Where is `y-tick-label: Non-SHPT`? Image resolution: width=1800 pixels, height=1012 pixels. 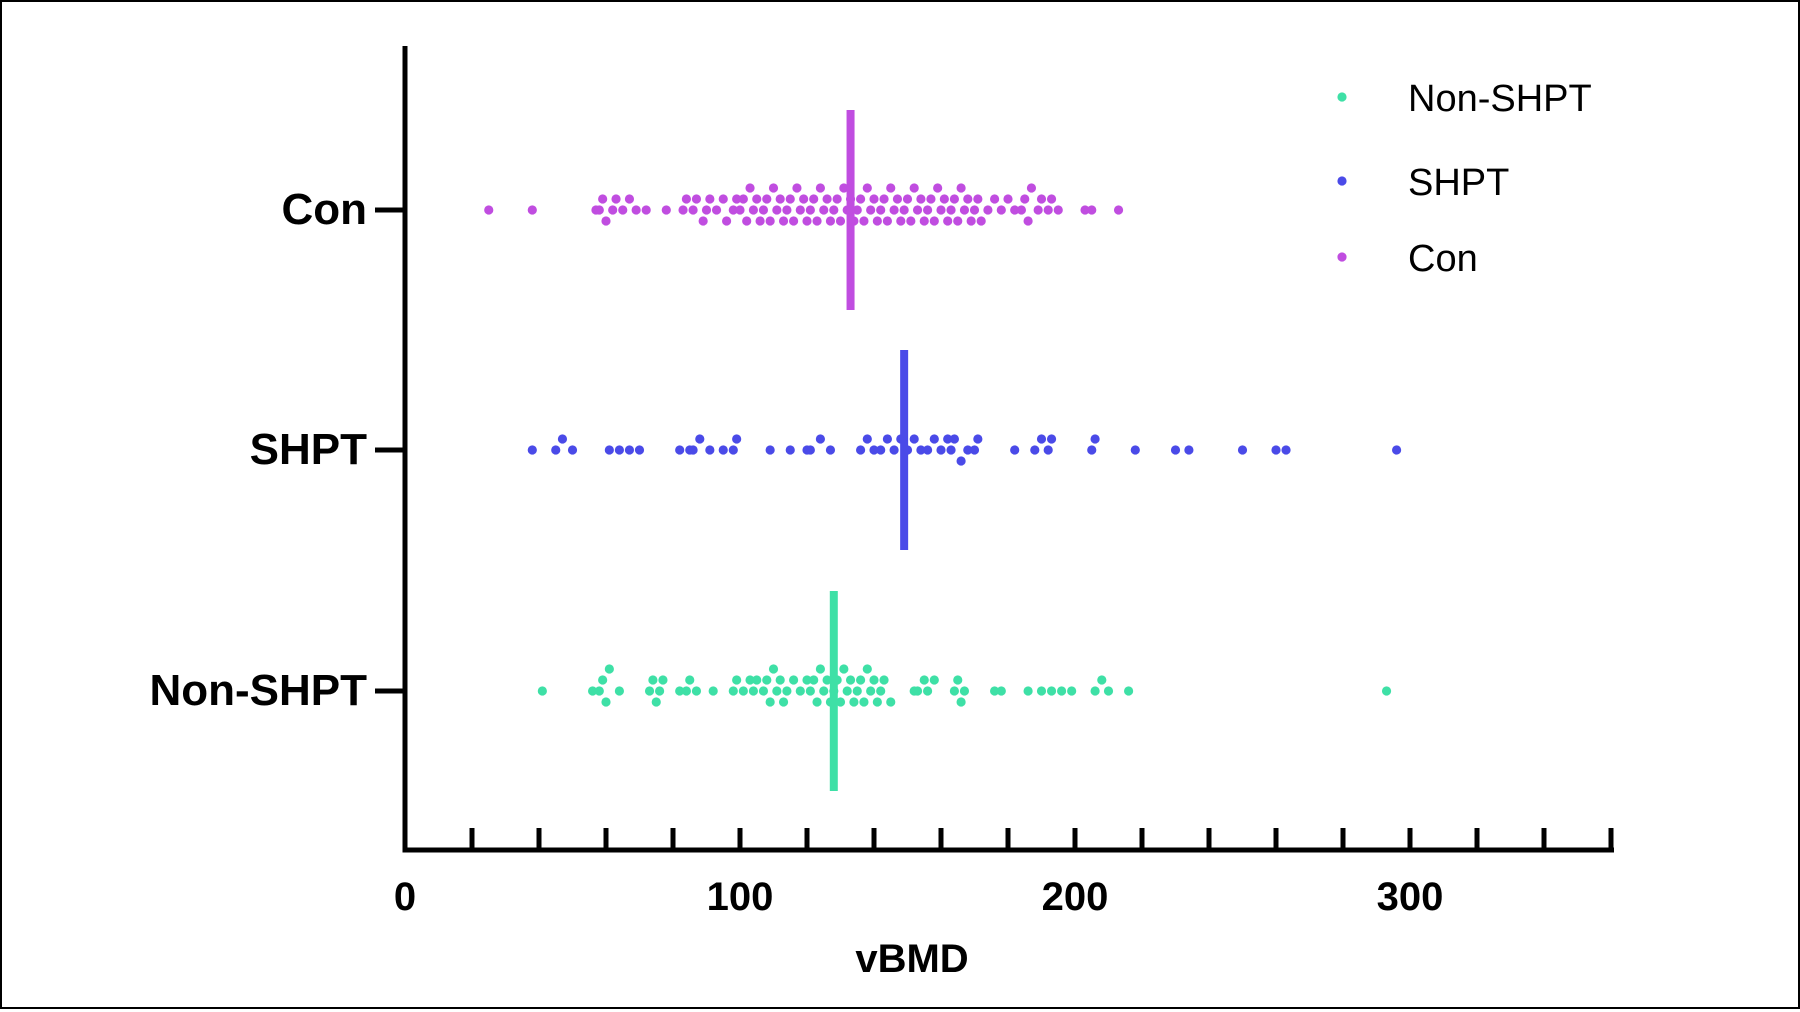 y-tick-label: Non-SHPT is located at coordinates (258, 690).